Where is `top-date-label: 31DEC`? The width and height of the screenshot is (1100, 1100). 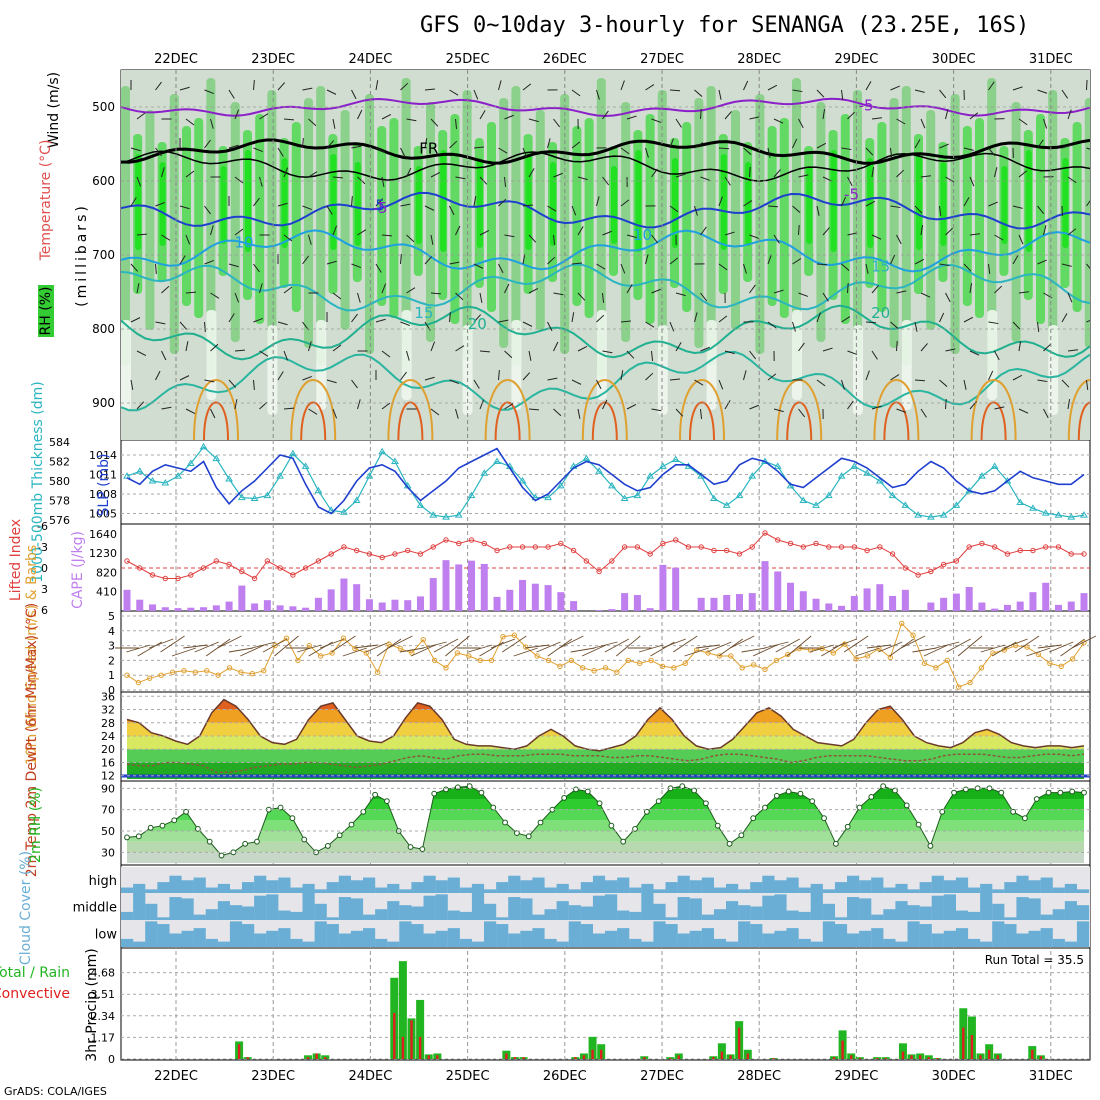 top-date-label: 31DEC is located at coordinates (1051, 59).